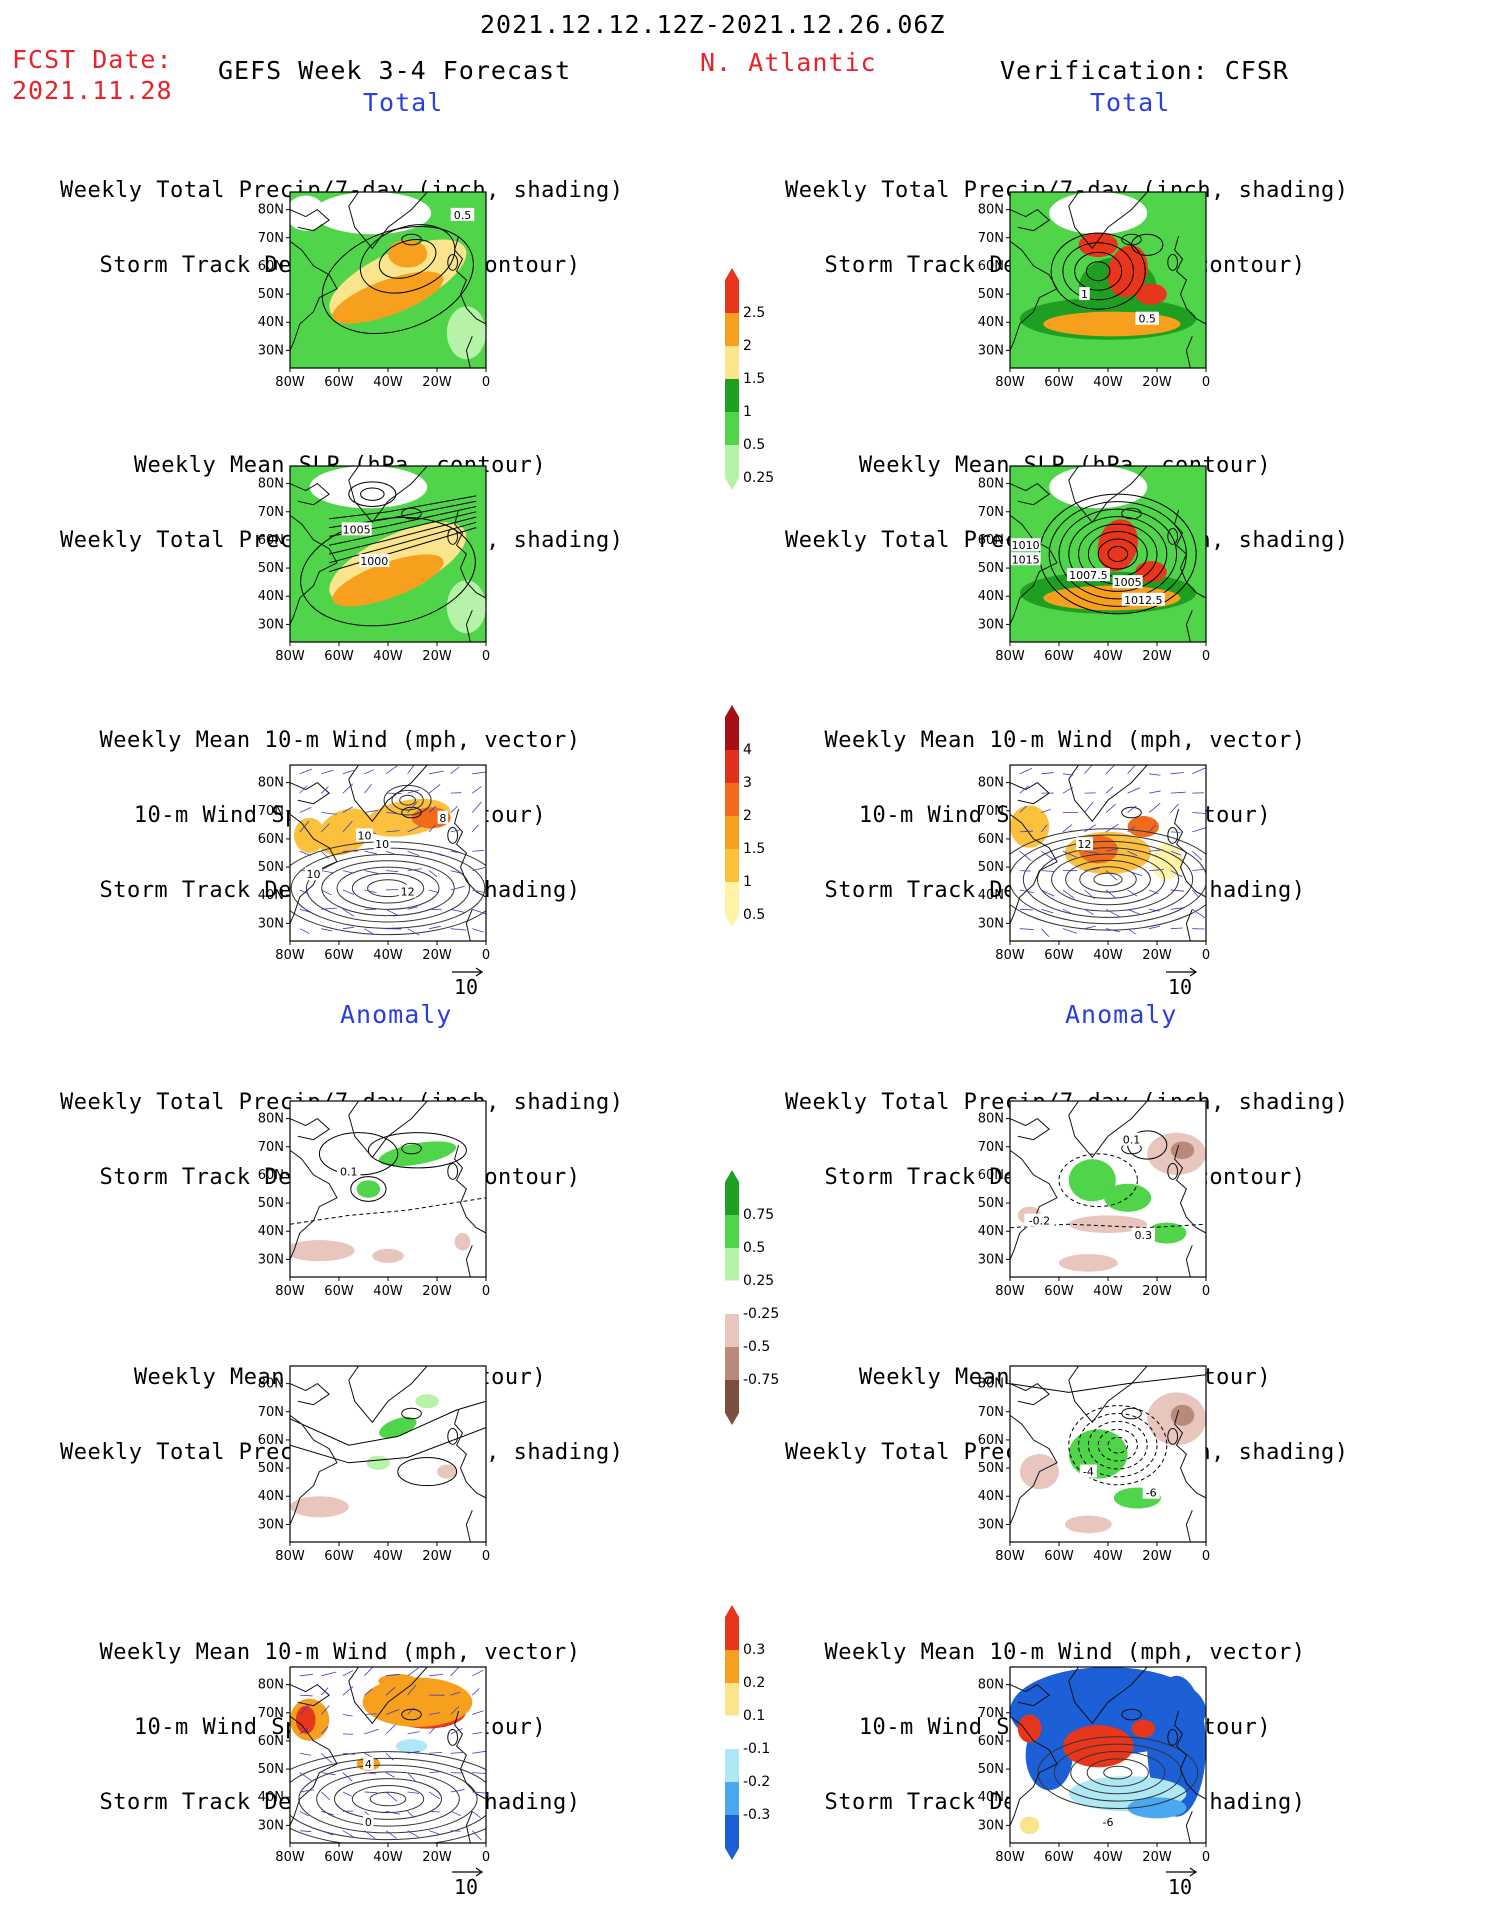 Image resolution: width=1487 pixels, height=1925 pixels. I want to click on map-panel-t2l: 1005 1000 80N 70N 60N 50N 40N 30N 80W 60W 40W 20W 0, so click(370, 562).